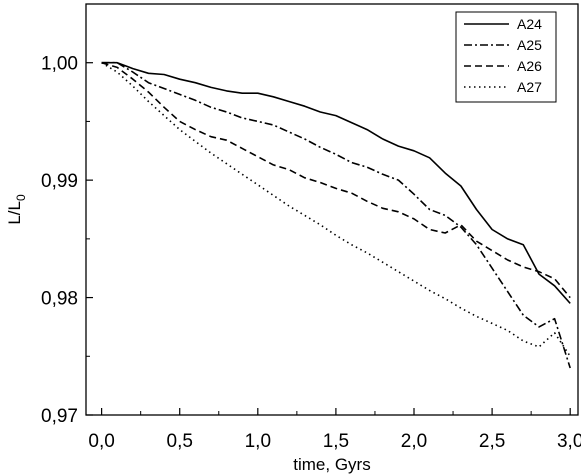 The image size is (581, 475). What do you see at coordinates (59, 181) in the screenshot?
I see `y-tick-label: 0,99` at bounding box center [59, 181].